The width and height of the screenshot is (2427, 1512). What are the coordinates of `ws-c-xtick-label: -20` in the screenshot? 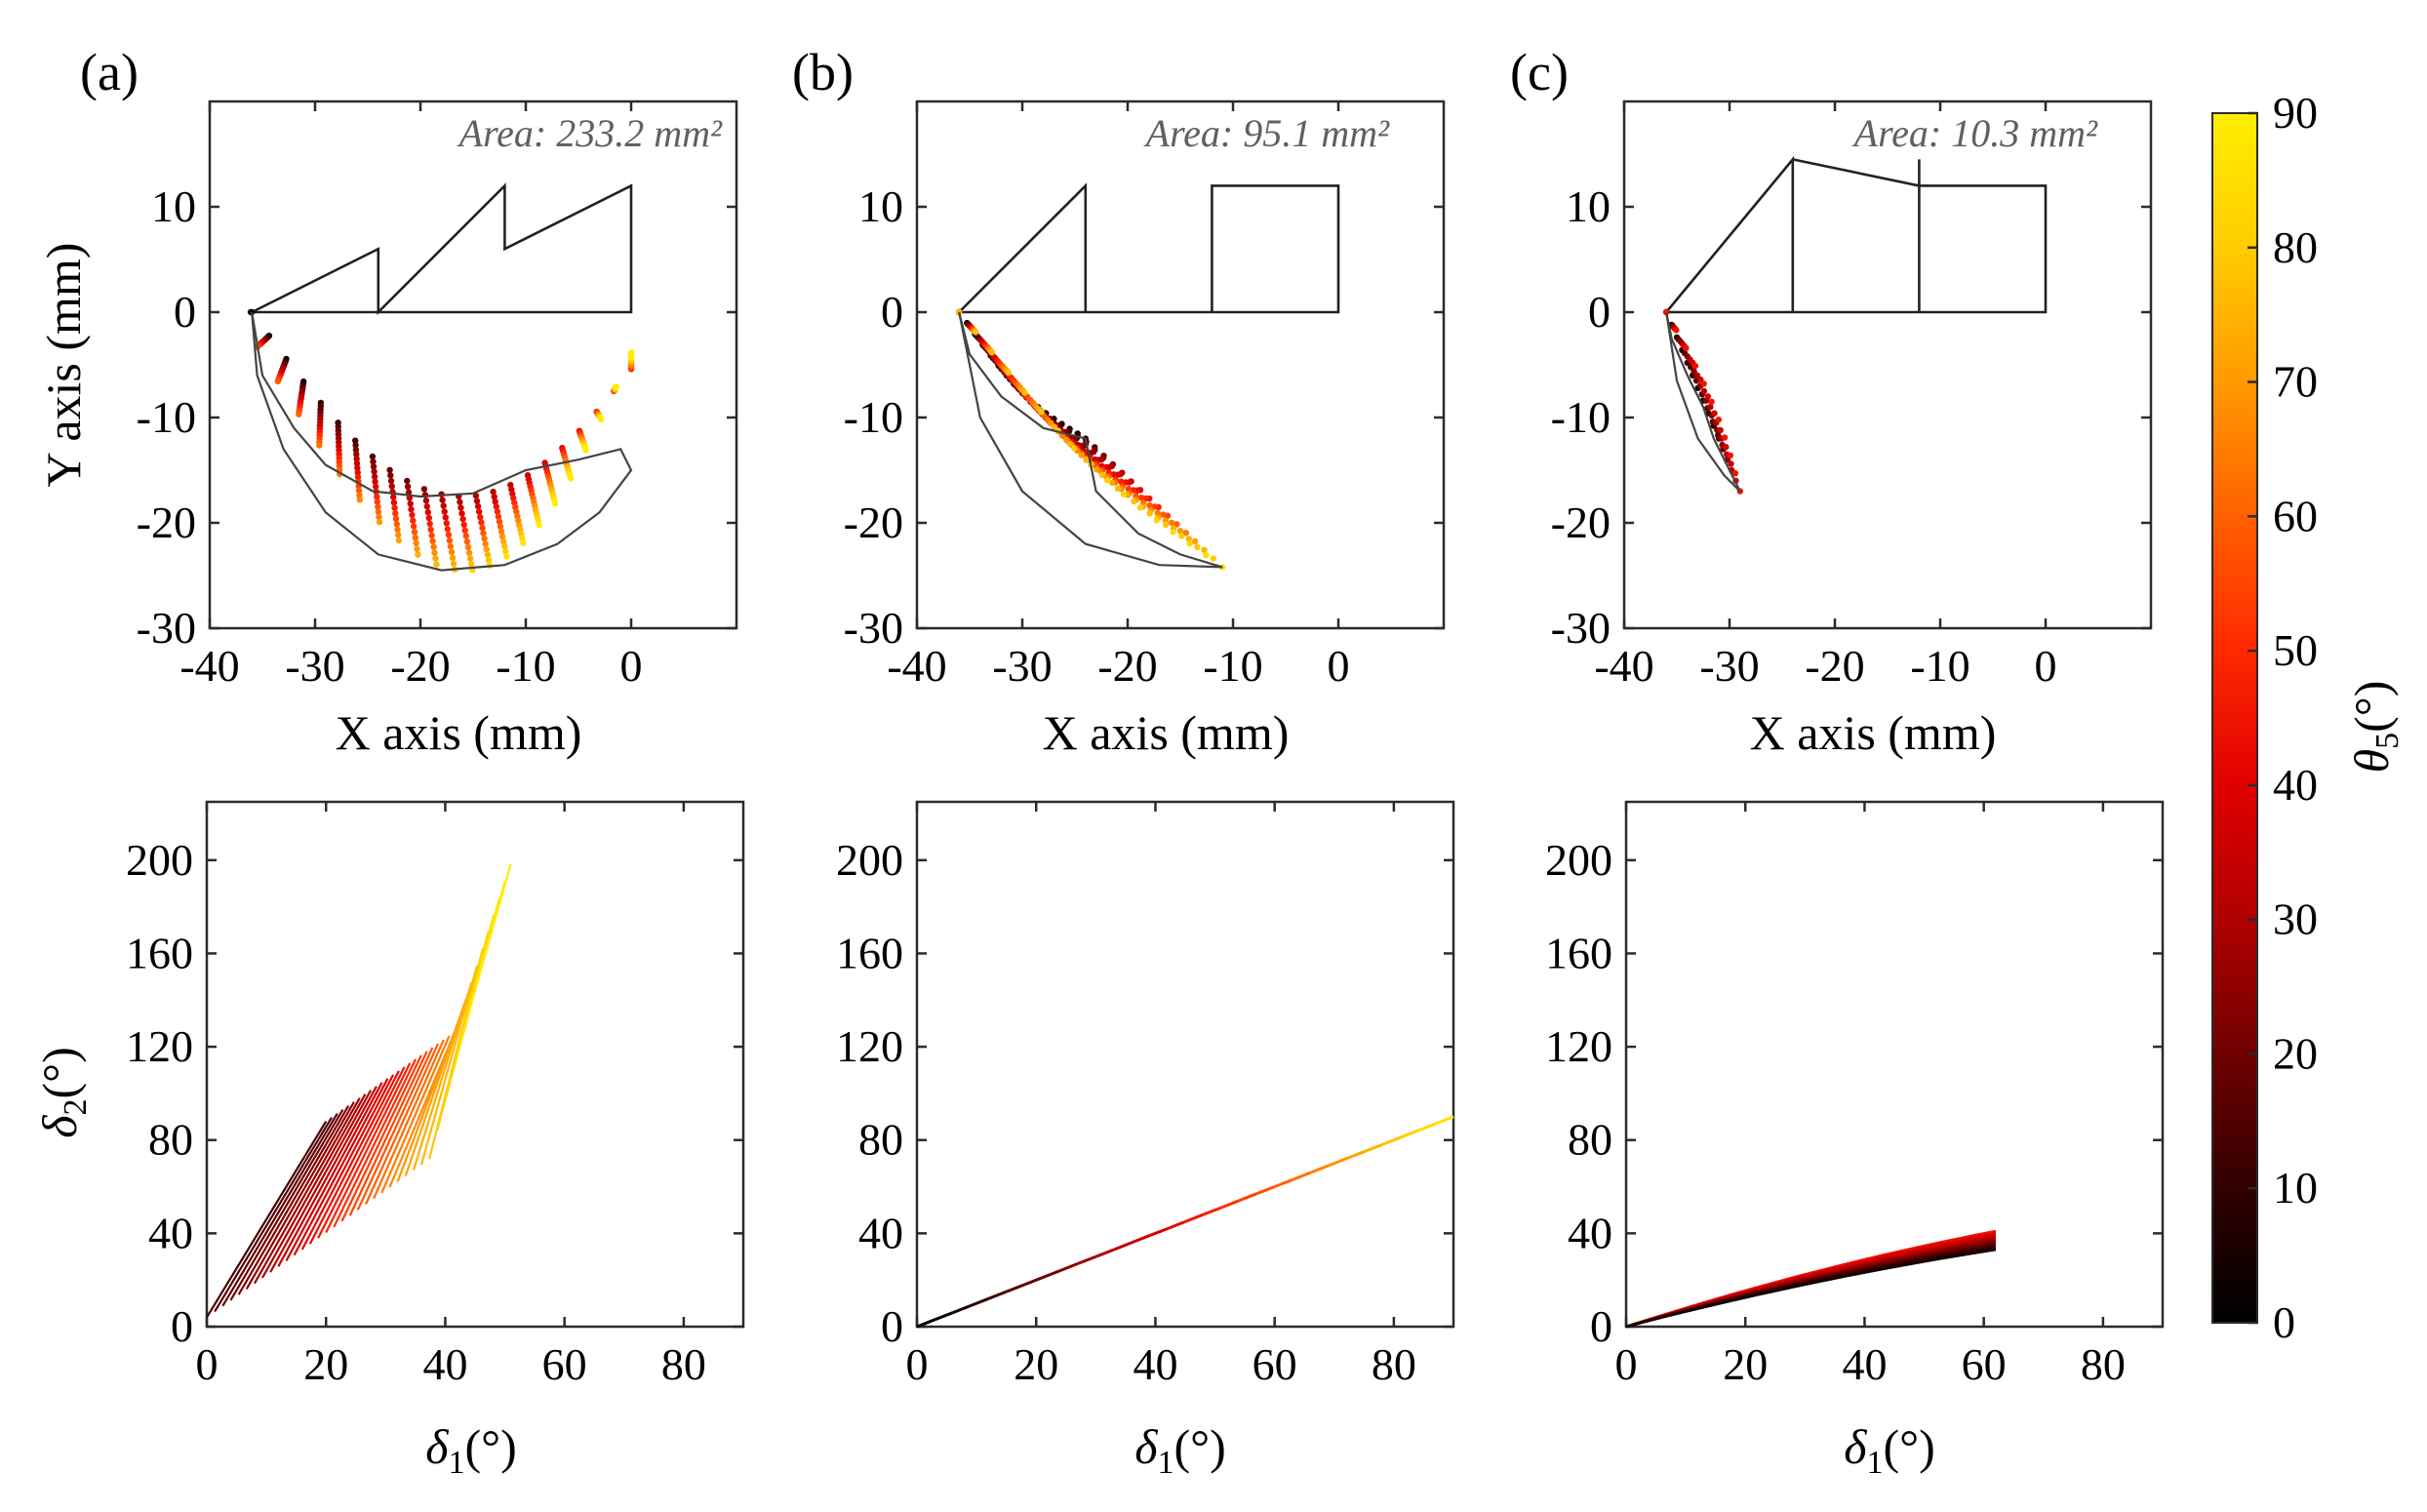 It's located at (1834, 666).